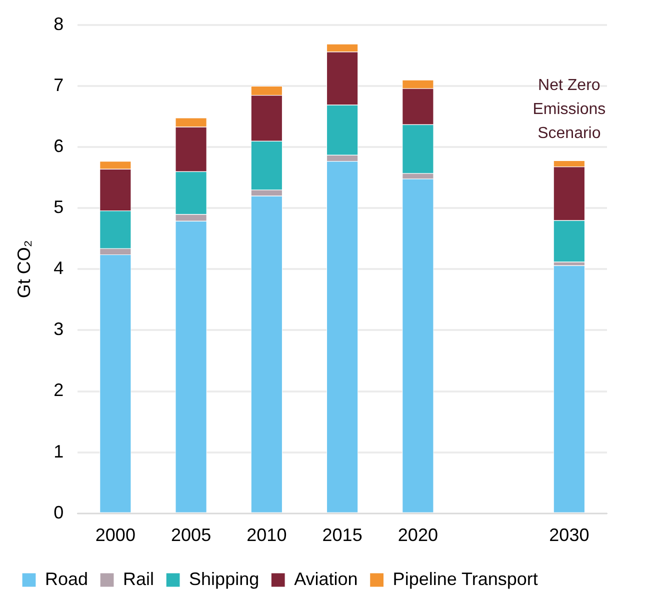  What do you see at coordinates (59, 268) in the screenshot?
I see `y-tick-label: 4` at bounding box center [59, 268].